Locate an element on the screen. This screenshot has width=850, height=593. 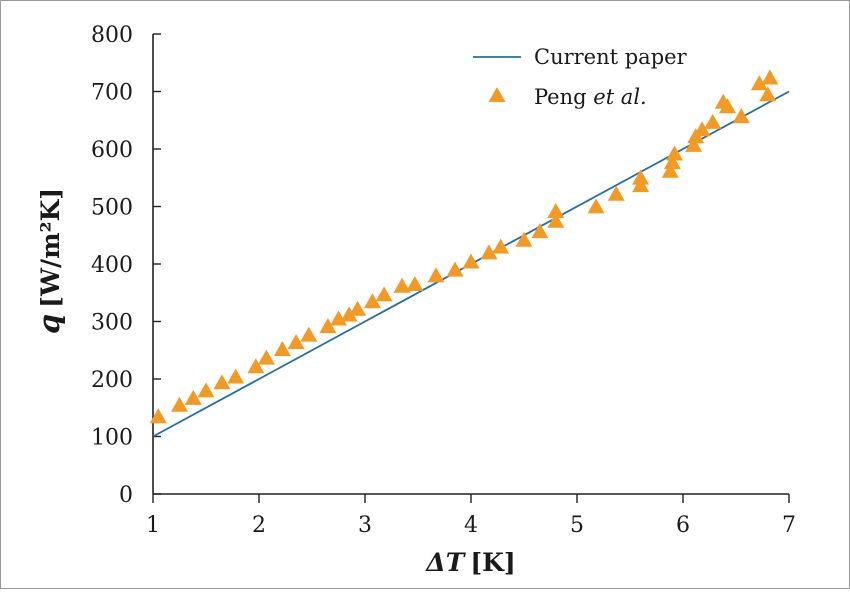
legend-triangle-swatch is located at coordinates (497, 94).